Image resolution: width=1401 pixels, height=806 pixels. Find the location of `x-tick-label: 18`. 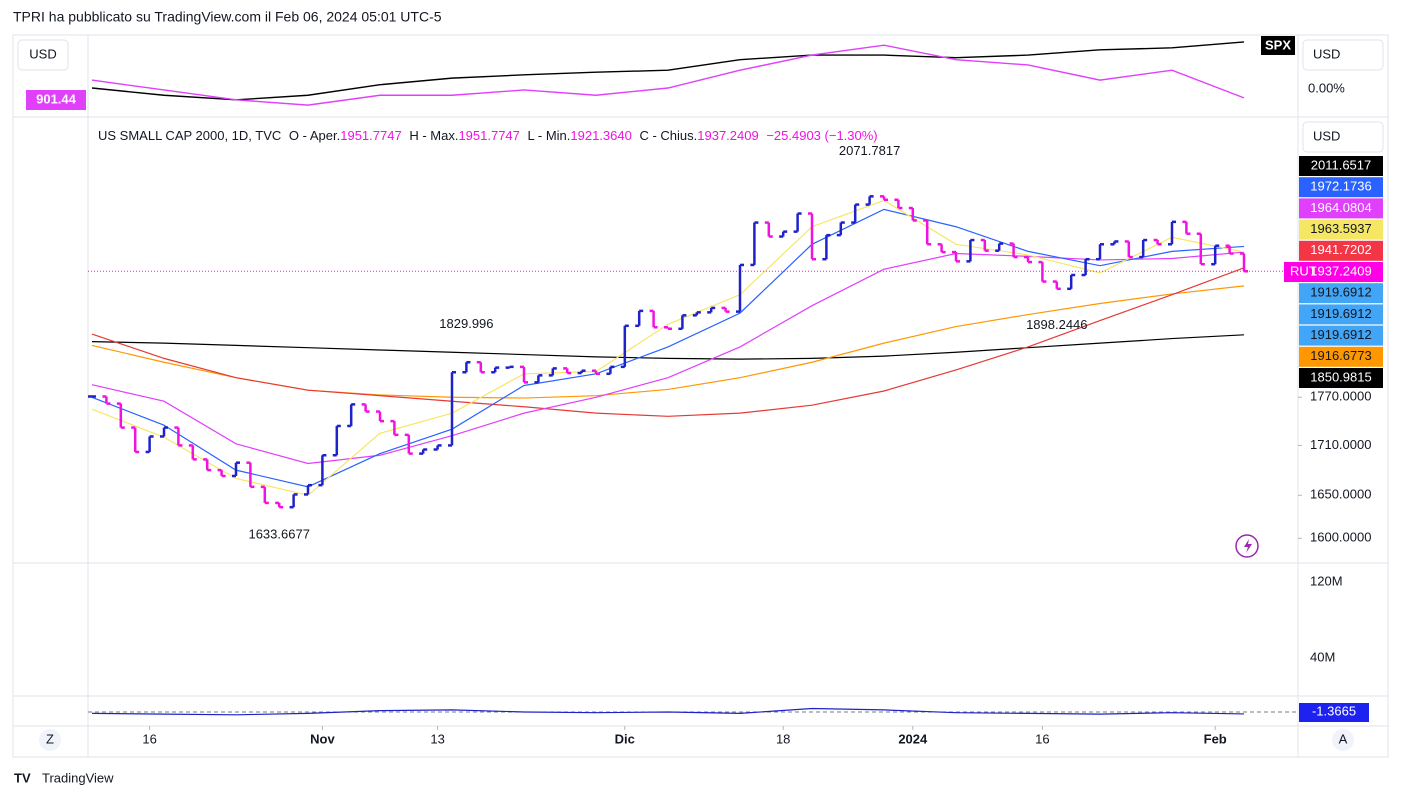

x-tick-label: 18 is located at coordinates (783, 738).